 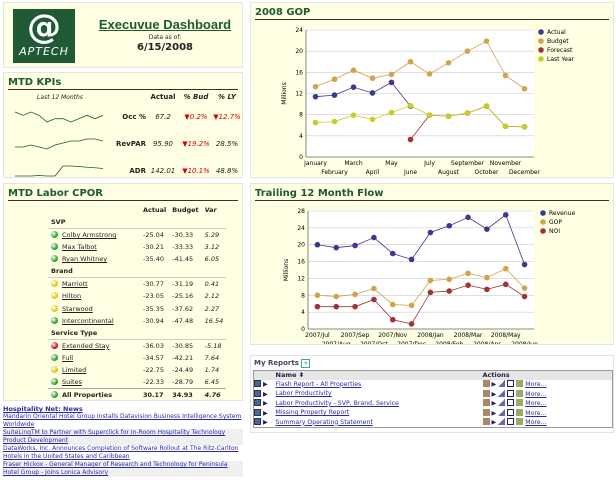 What do you see at coordinates (137, 235) in the screenshot?
I see `labor-row: Colby Armstrong -25.04 -30.33 5.29` at bounding box center [137, 235].